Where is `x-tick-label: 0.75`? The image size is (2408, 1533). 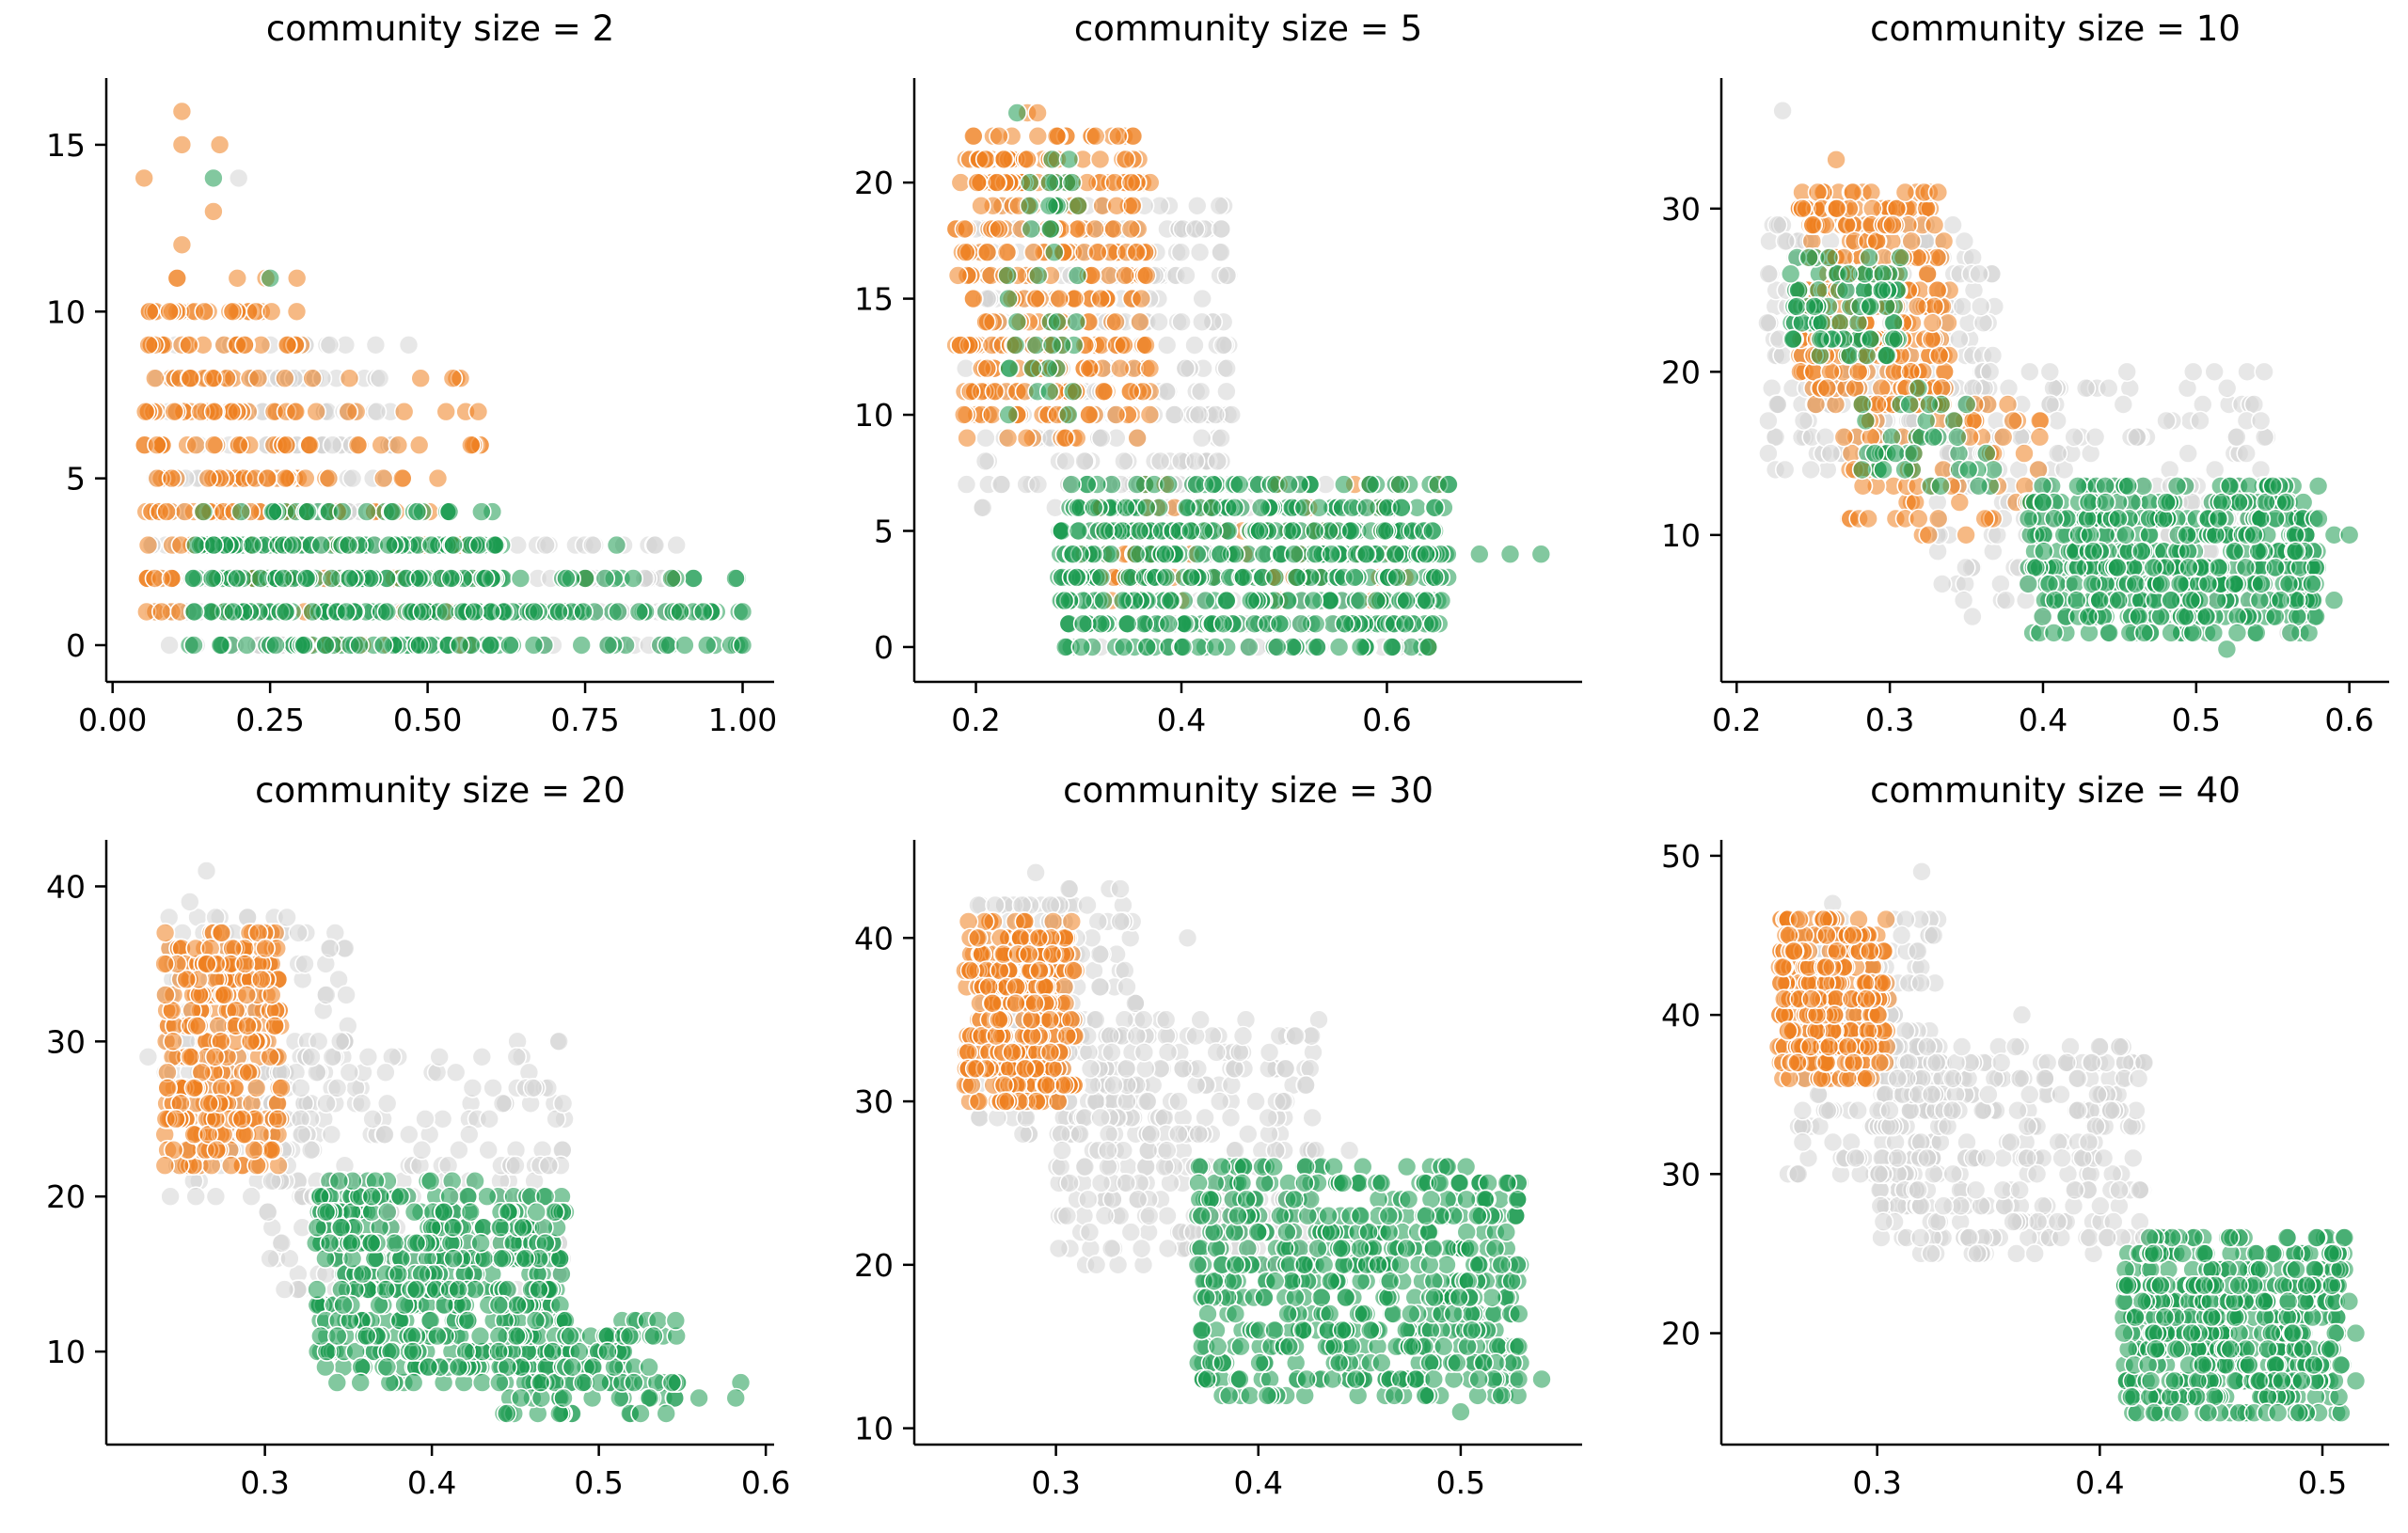 x-tick-label: 0.75 is located at coordinates (584, 720).